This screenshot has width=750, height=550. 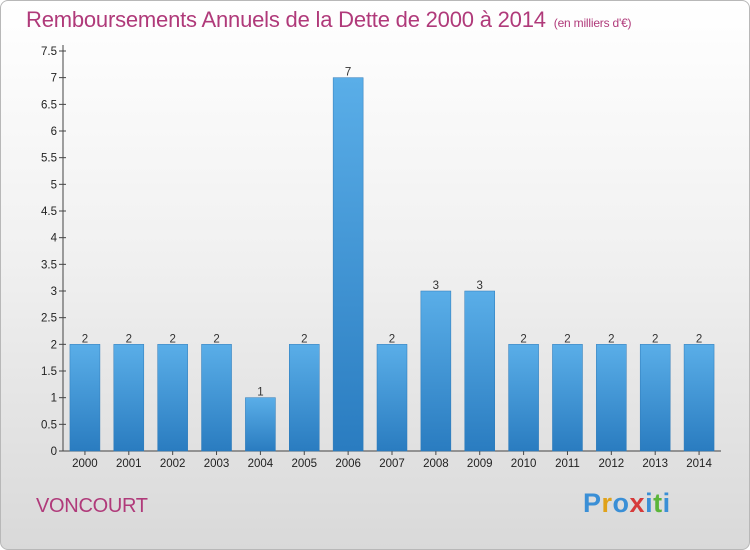 I want to click on chart-subtitle: (en milliers d'€), so click(x=592, y=23).